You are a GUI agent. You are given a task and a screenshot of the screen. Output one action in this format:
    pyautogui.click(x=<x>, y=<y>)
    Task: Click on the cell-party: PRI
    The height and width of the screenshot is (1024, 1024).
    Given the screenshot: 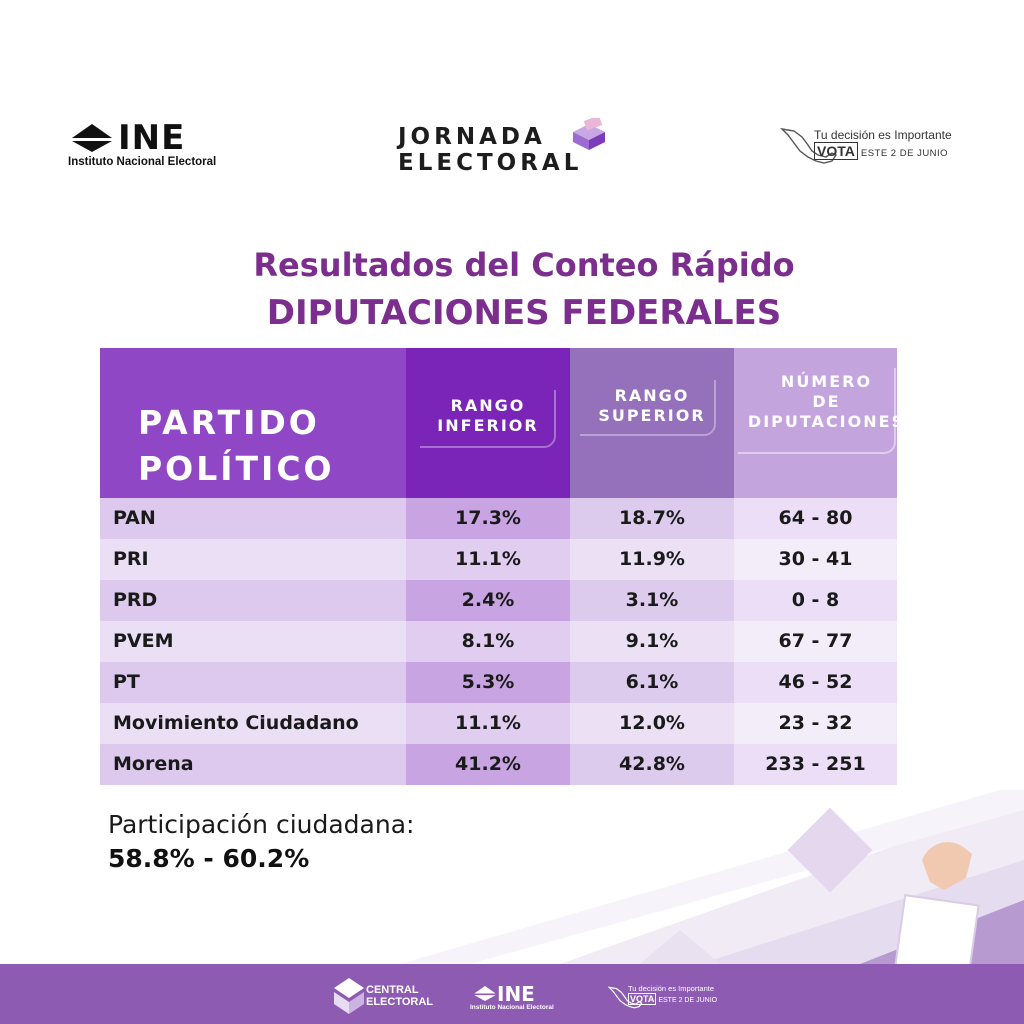 What is the action you would take?
    pyautogui.click(x=253, y=559)
    